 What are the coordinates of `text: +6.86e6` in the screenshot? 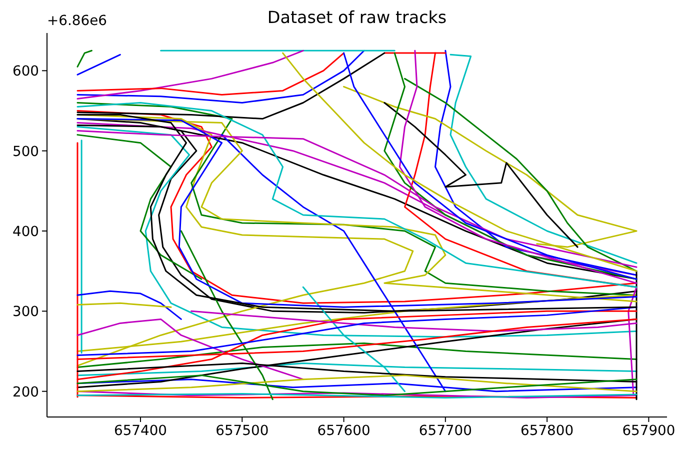 It's located at (77, 21).